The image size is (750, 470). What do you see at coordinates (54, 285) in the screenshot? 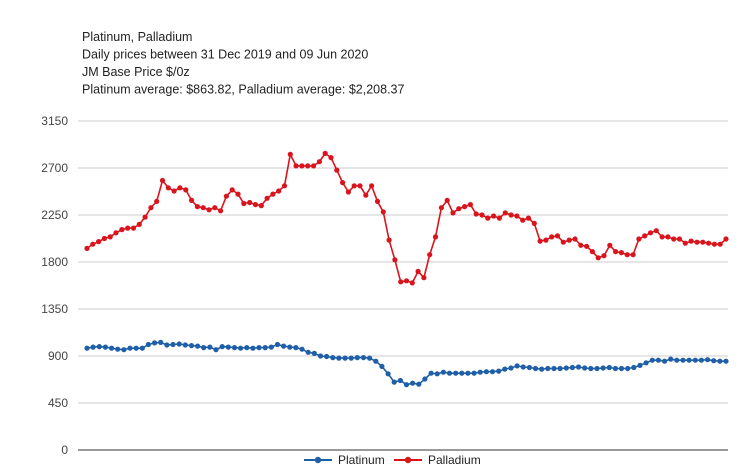
I see `y-axis-tick-labels: 0 450 900 1350 1800 2250 2700 3150` at bounding box center [54, 285].